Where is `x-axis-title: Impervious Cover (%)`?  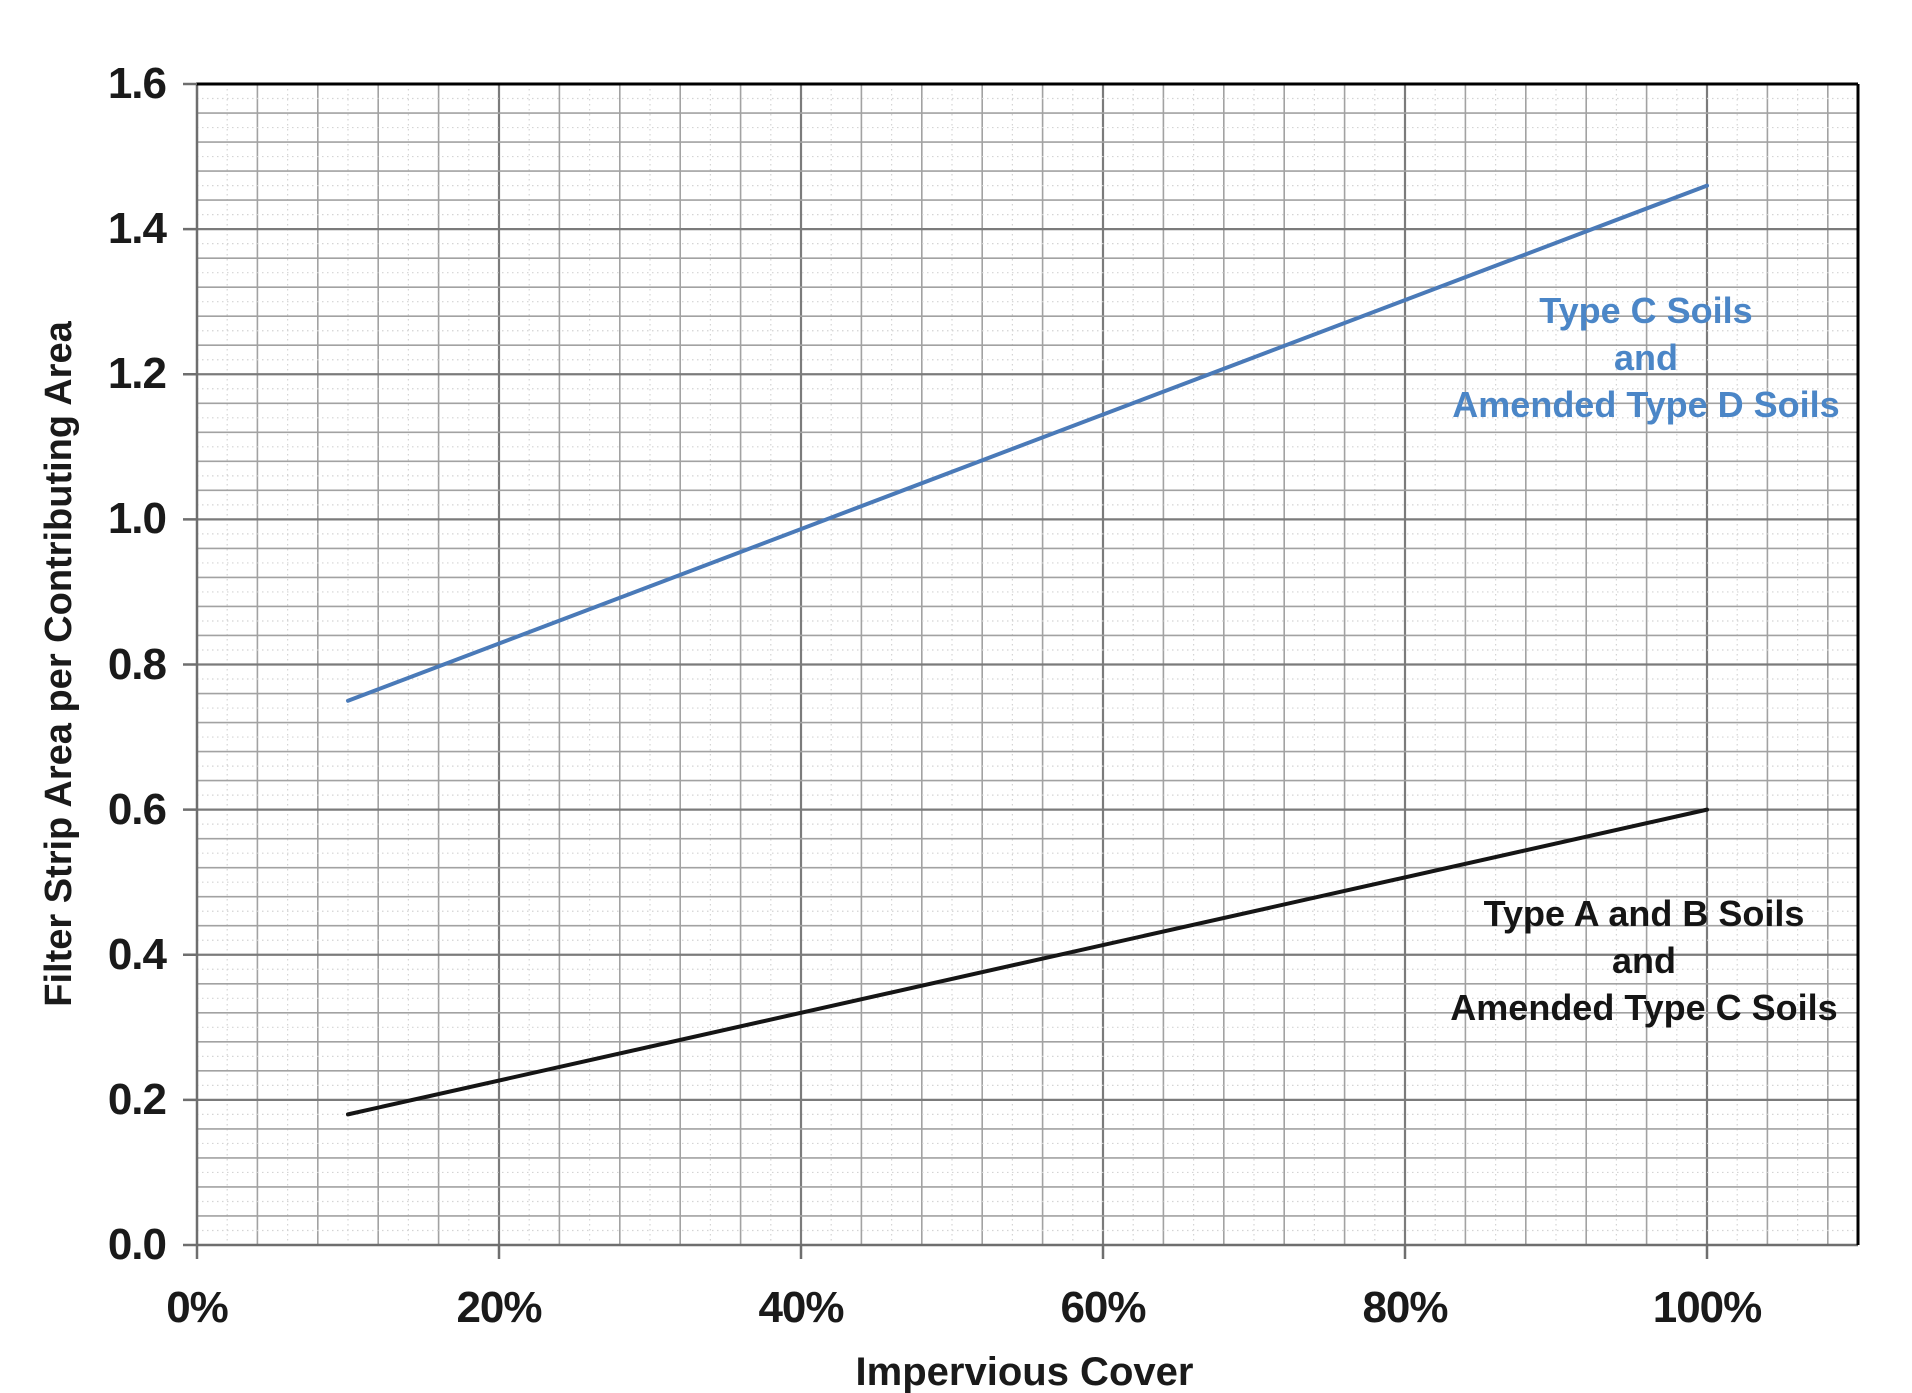 x-axis-title: Impervious Cover (%) is located at coordinates (1024, 1371).